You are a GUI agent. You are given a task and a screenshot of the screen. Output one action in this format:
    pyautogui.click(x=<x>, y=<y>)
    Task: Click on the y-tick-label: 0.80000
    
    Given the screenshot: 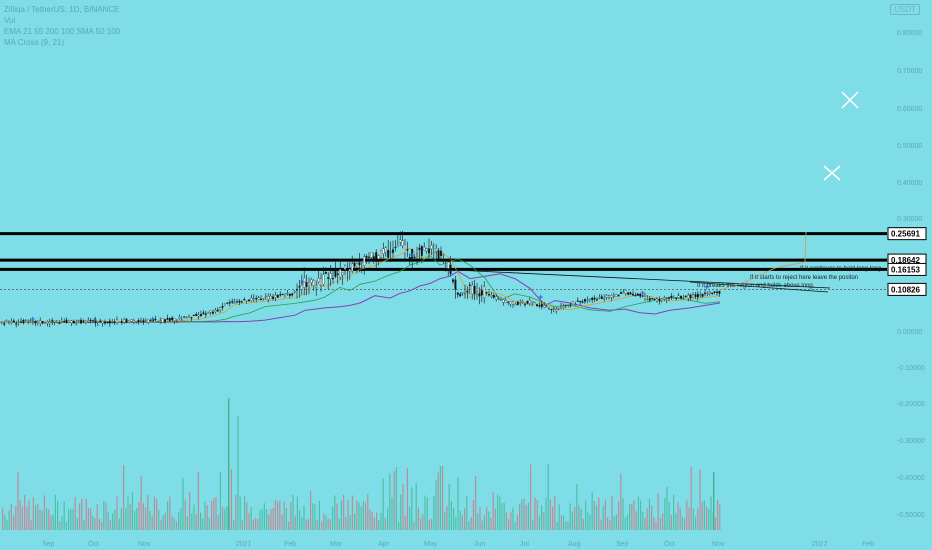 What is the action you would take?
    pyautogui.click(x=909, y=33)
    